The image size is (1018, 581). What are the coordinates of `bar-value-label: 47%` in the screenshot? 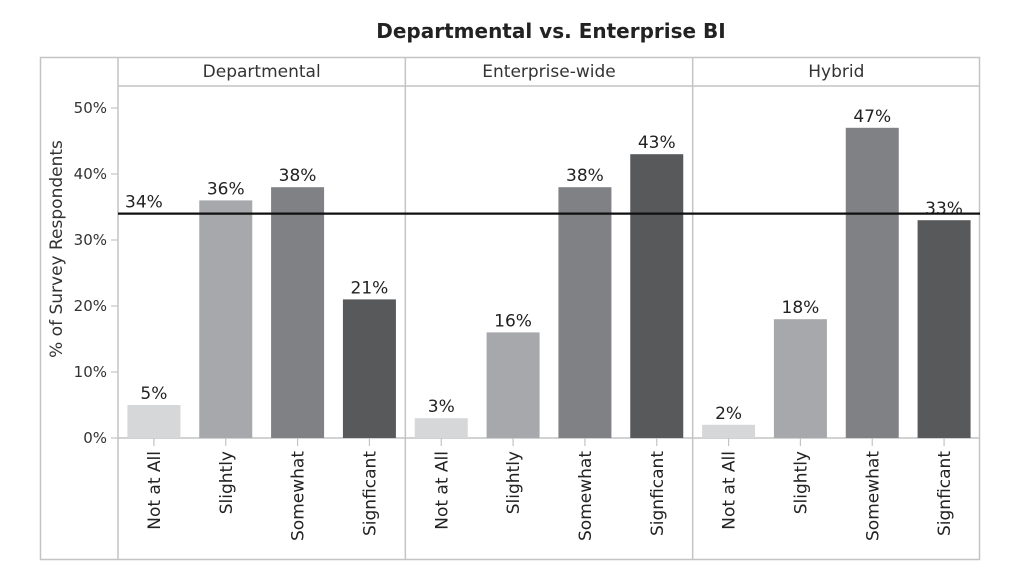 It's located at (872, 117).